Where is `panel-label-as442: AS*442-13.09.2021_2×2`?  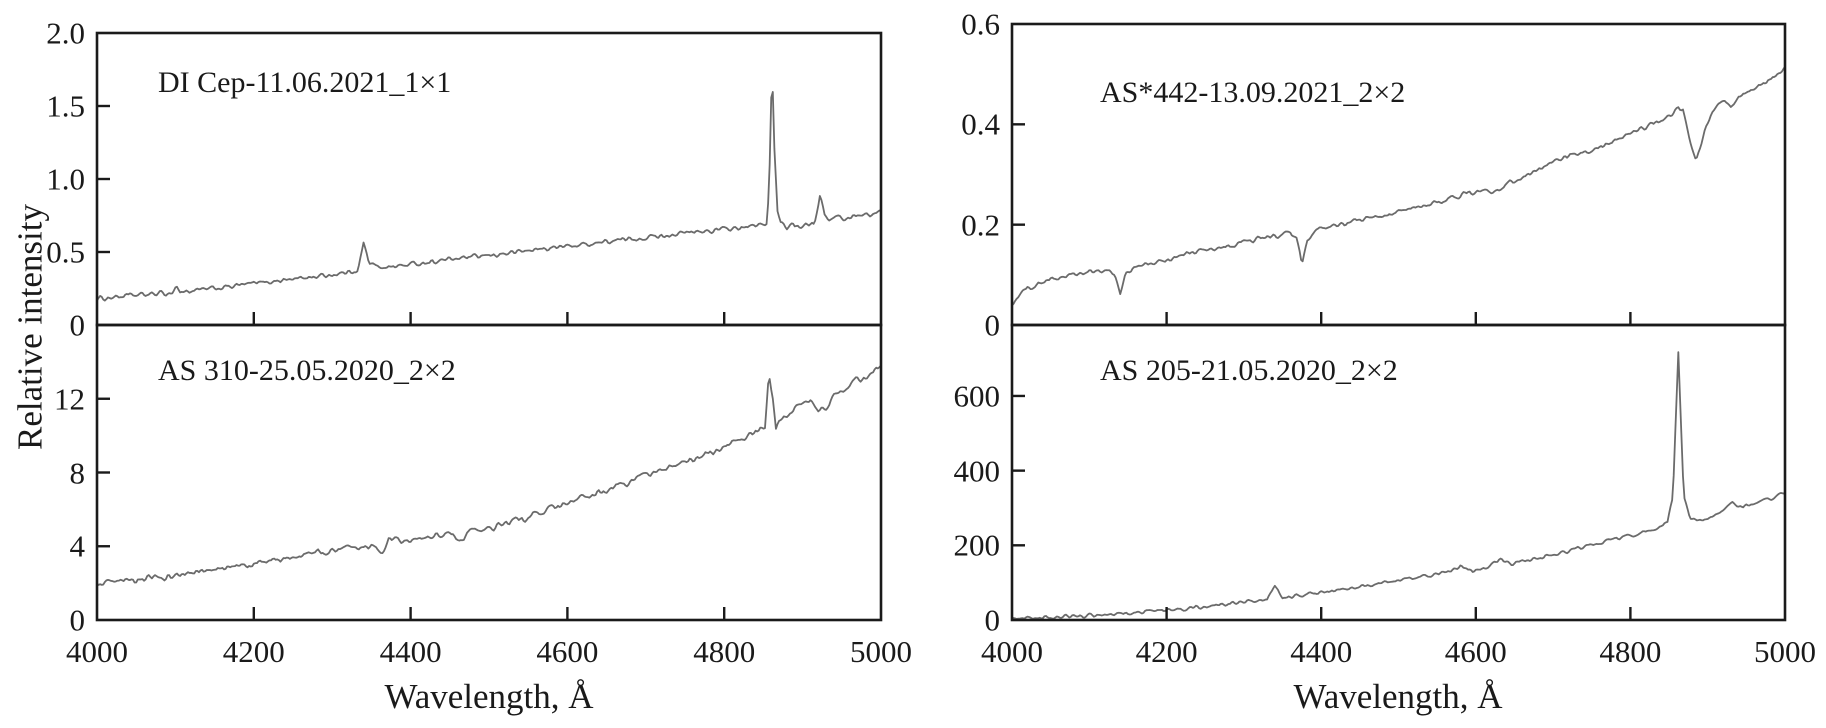 panel-label-as442: AS*442-13.09.2021_2×2 is located at coordinates (1253, 92).